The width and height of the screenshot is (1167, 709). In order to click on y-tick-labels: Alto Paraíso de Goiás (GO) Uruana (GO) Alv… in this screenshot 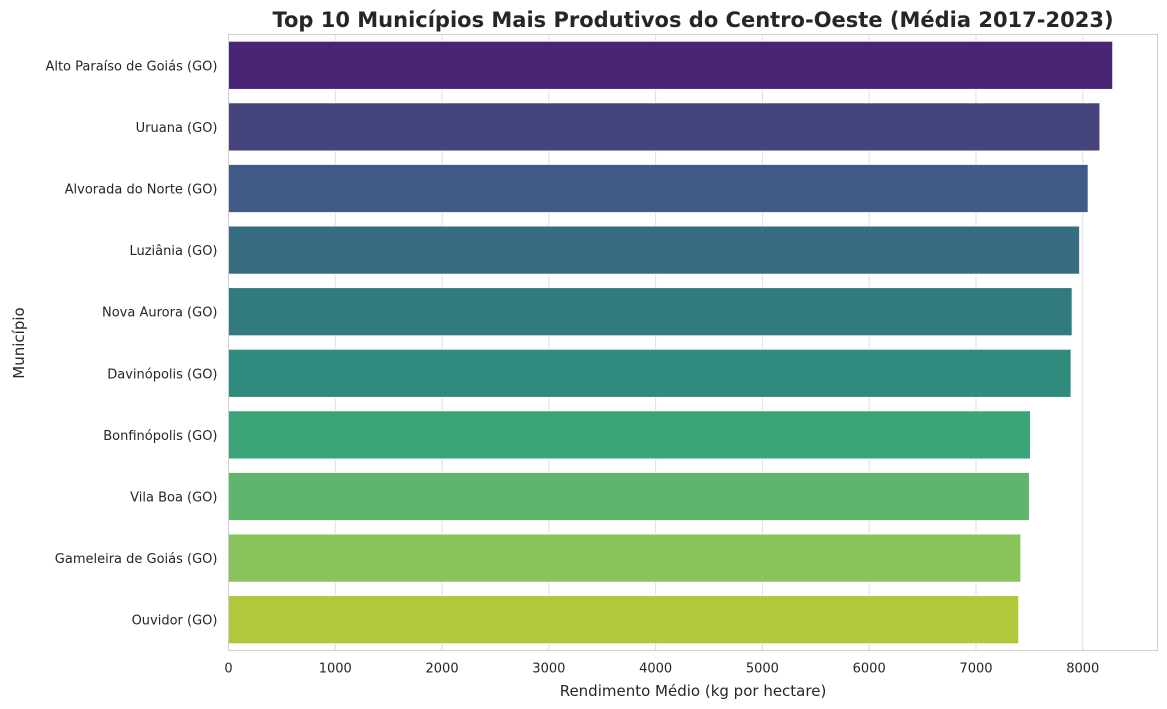, I will do `click(131, 343)`.